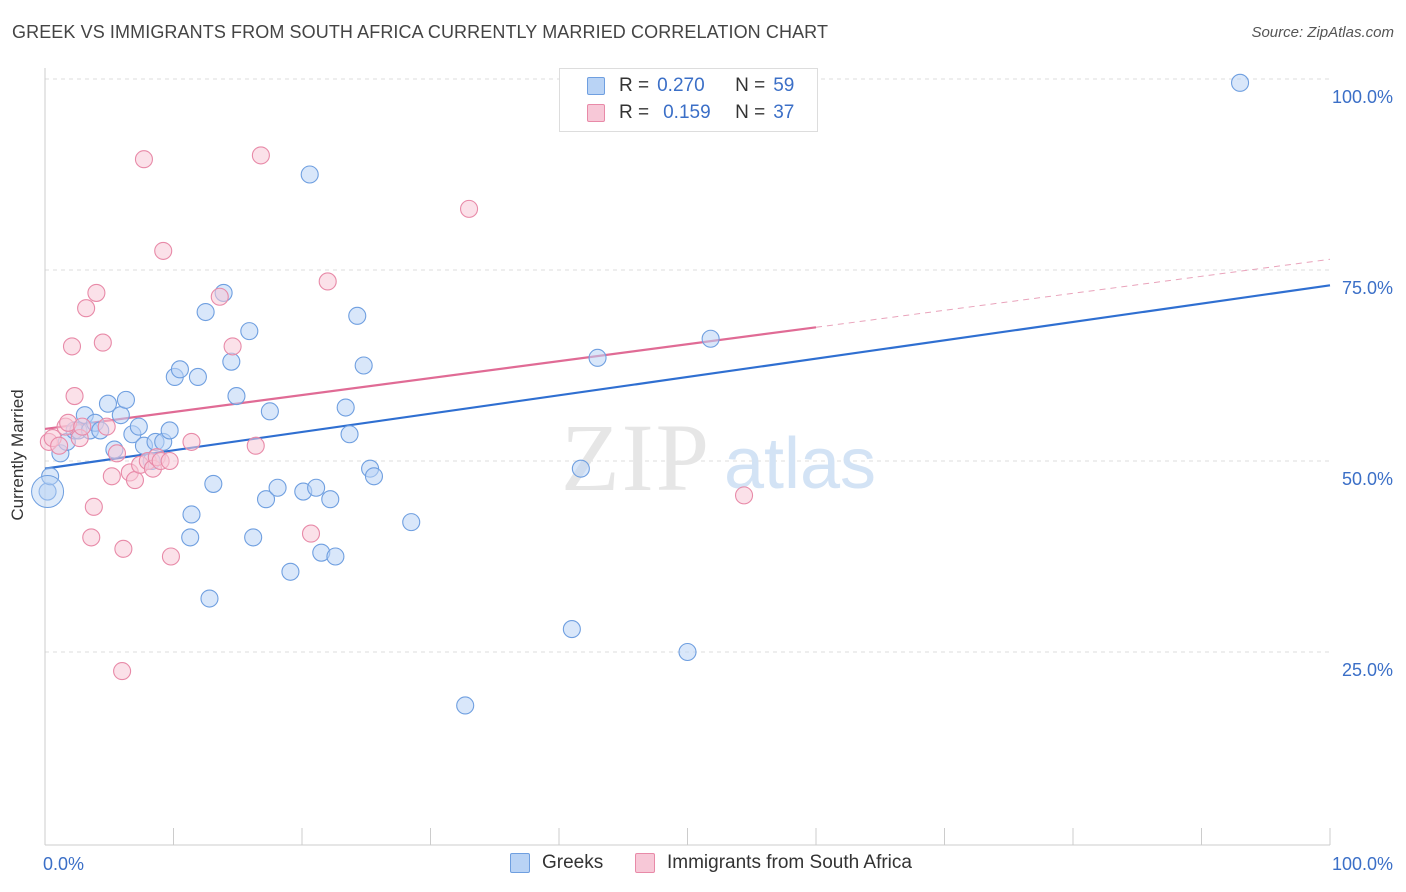 The height and width of the screenshot is (892, 1406). I want to click on legend-n-value: 37, so click(784, 112).